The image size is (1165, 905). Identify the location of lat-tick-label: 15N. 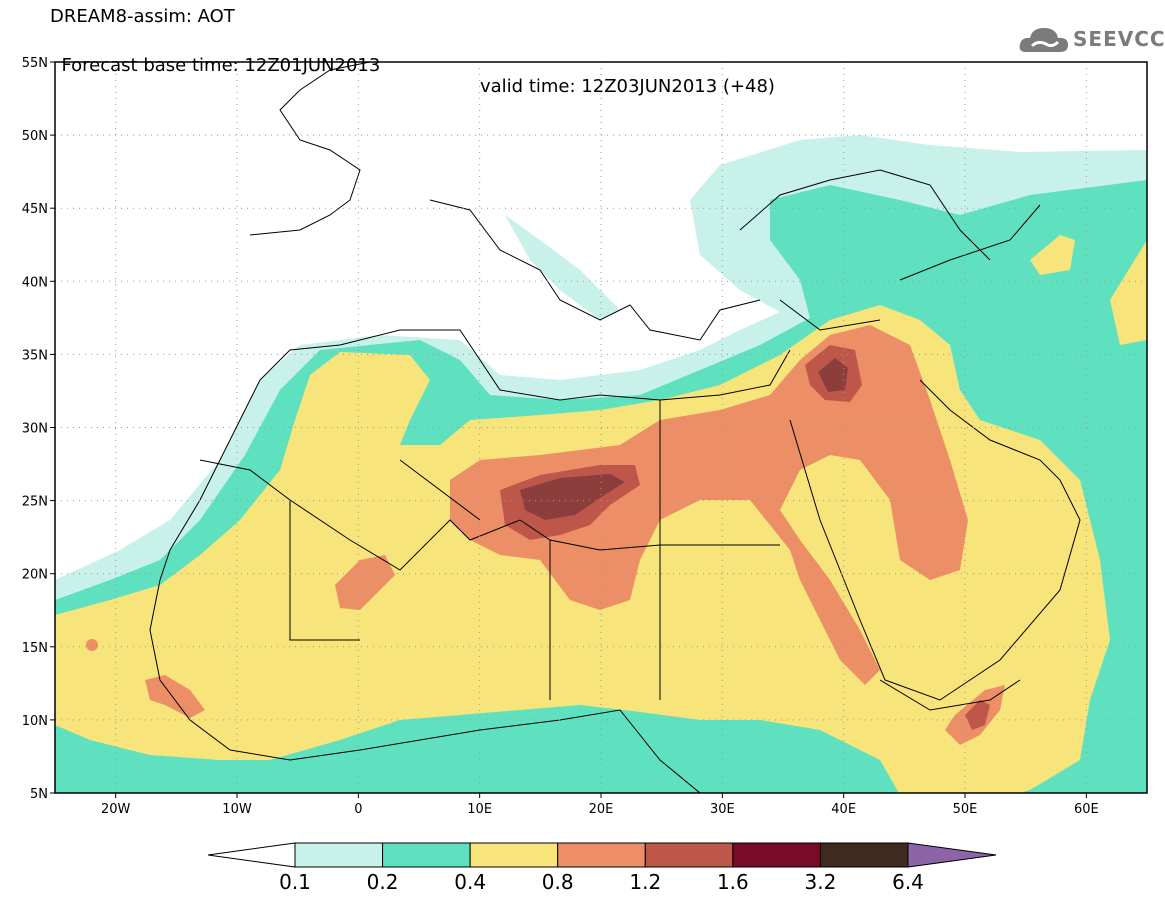
(35, 648).